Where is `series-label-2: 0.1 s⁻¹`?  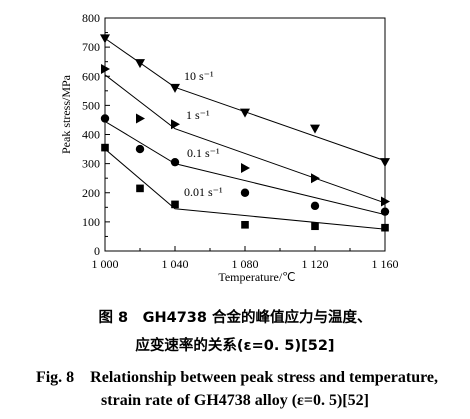 series-label-2: 0.1 s⁻¹ is located at coordinates (203, 153).